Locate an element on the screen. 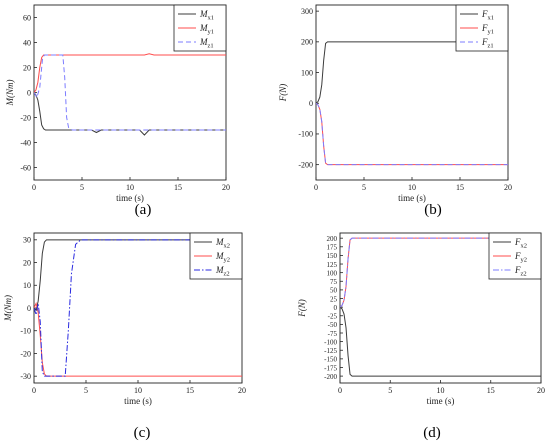 Image resolution: width=550 pixels, height=446 pixels. y-tick-label: 300 is located at coordinates (307, 11).